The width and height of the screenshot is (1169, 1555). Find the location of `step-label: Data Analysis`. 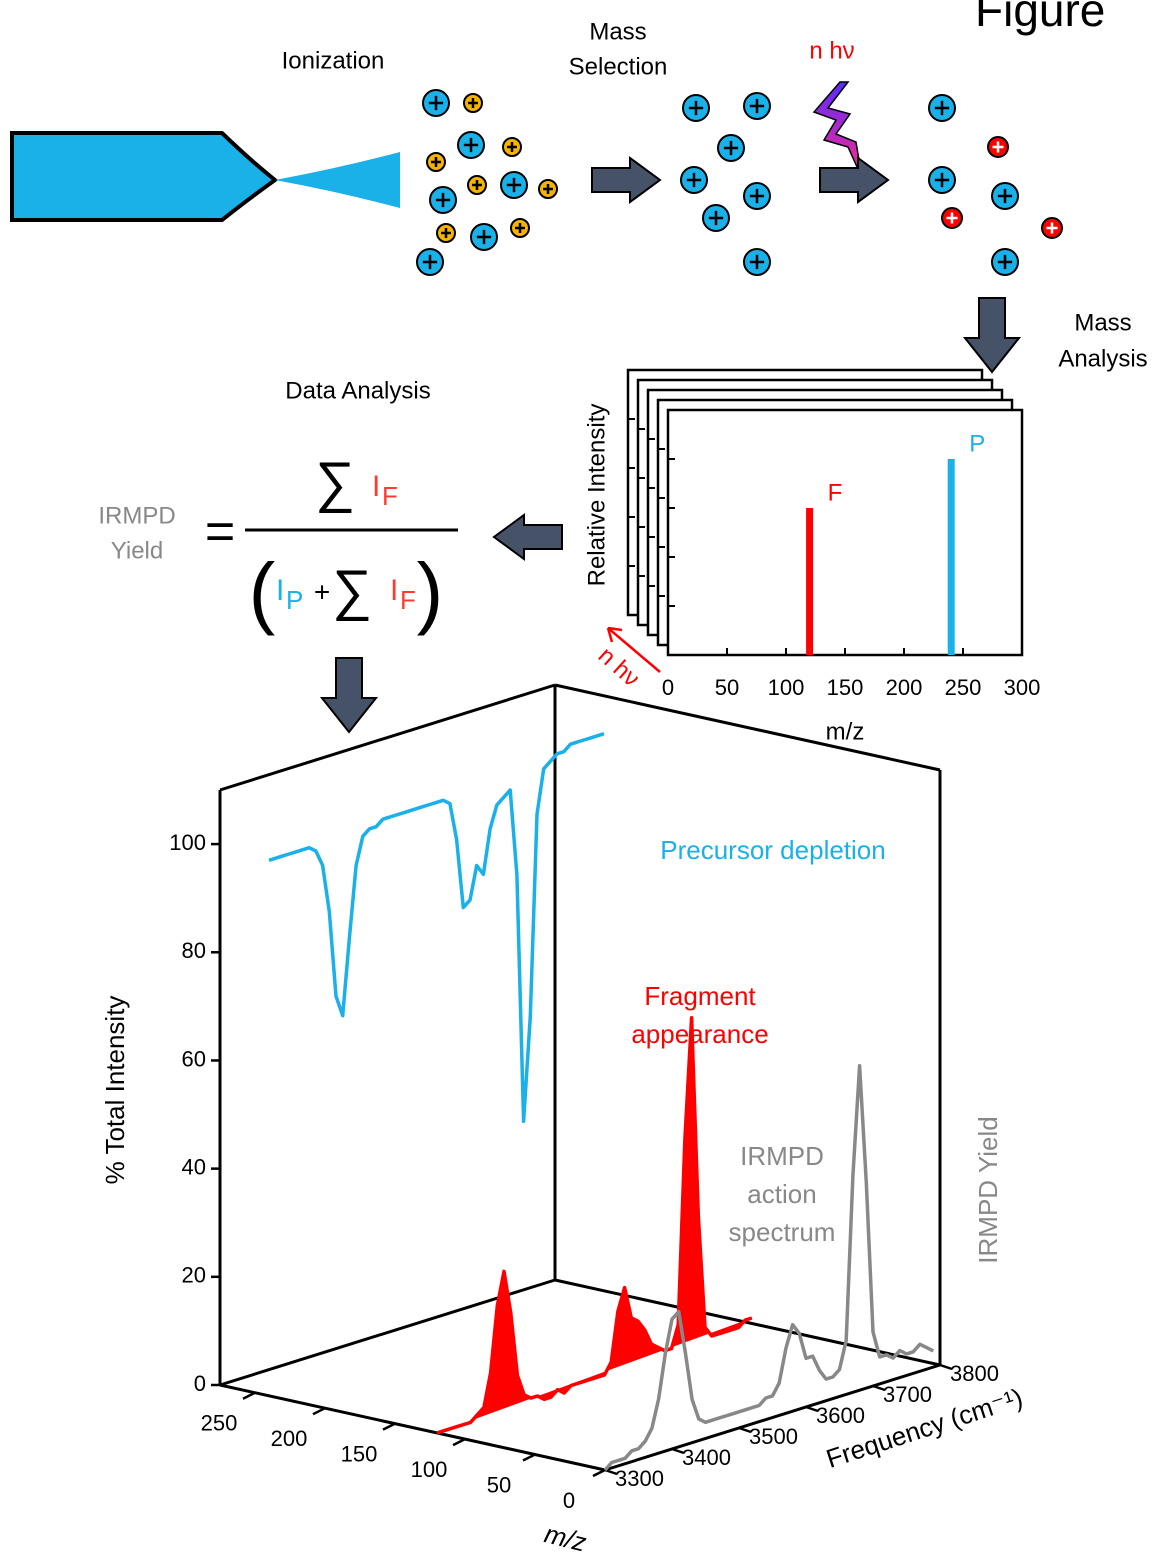

step-label: Data Analysis is located at coordinates (357, 390).